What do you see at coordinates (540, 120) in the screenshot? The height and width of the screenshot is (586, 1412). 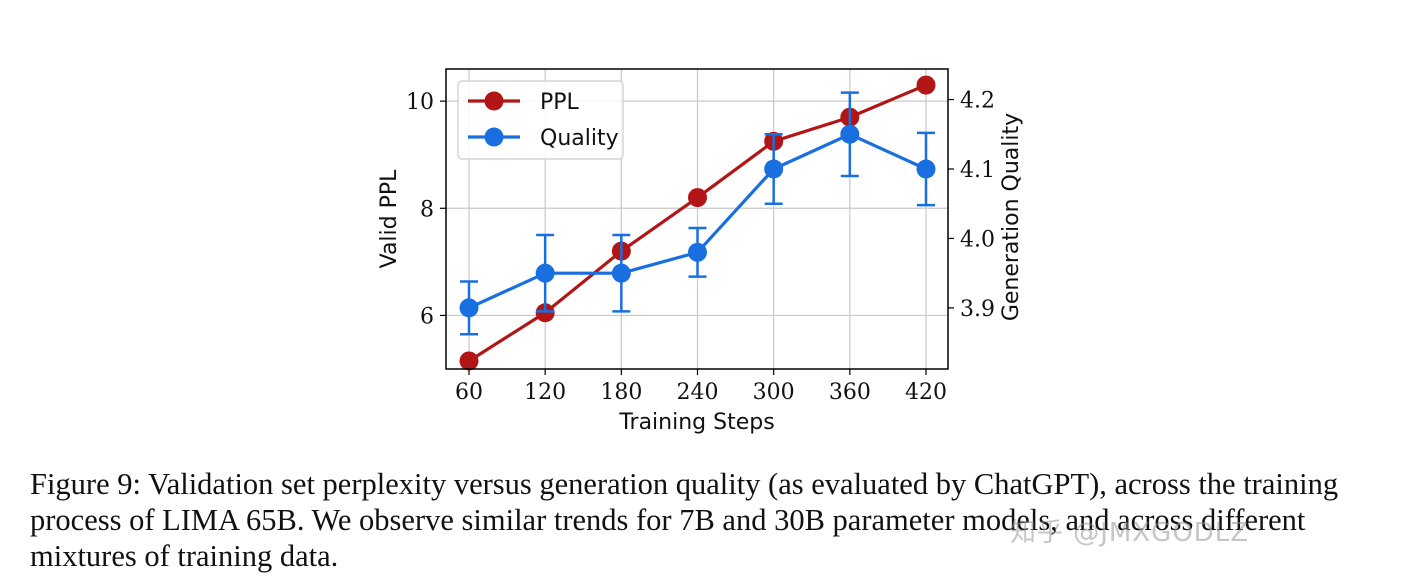 I see `legend: PPL Quality` at bounding box center [540, 120].